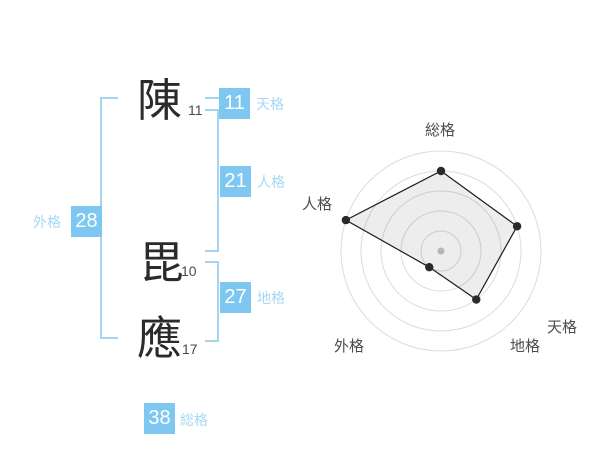  Describe the element at coordinates (525, 346) in the screenshot. I see `radar-axis-label-chikaku: 地格` at that location.